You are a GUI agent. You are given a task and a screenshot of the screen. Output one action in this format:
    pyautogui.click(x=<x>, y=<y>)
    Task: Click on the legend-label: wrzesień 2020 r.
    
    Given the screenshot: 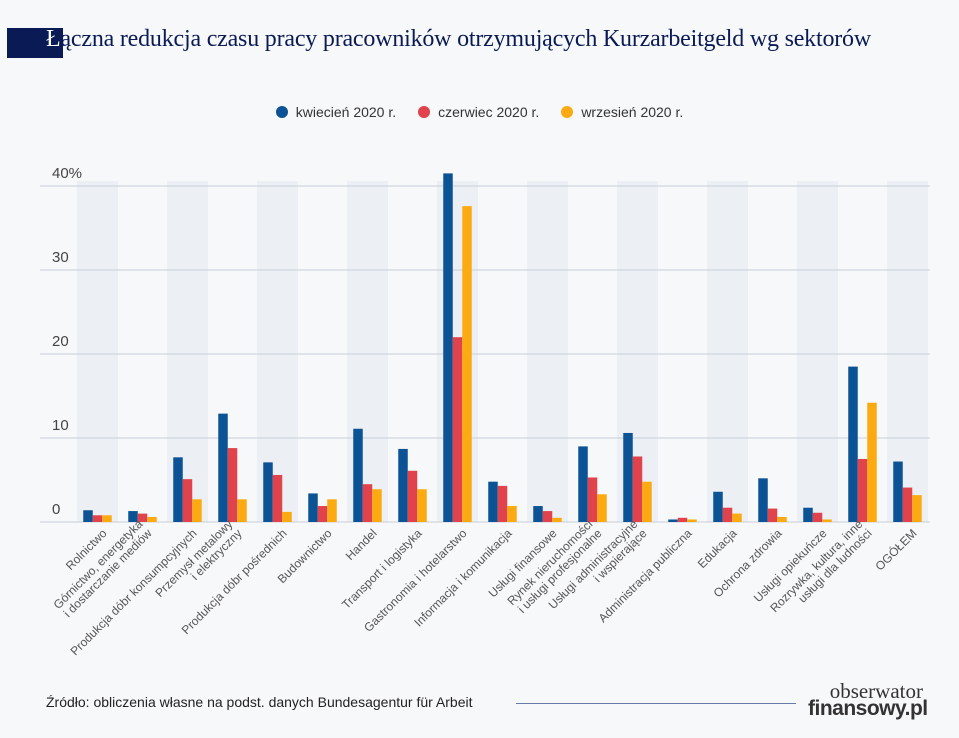 What is the action you would take?
    pyautogui.click(x=632, y=112)
    